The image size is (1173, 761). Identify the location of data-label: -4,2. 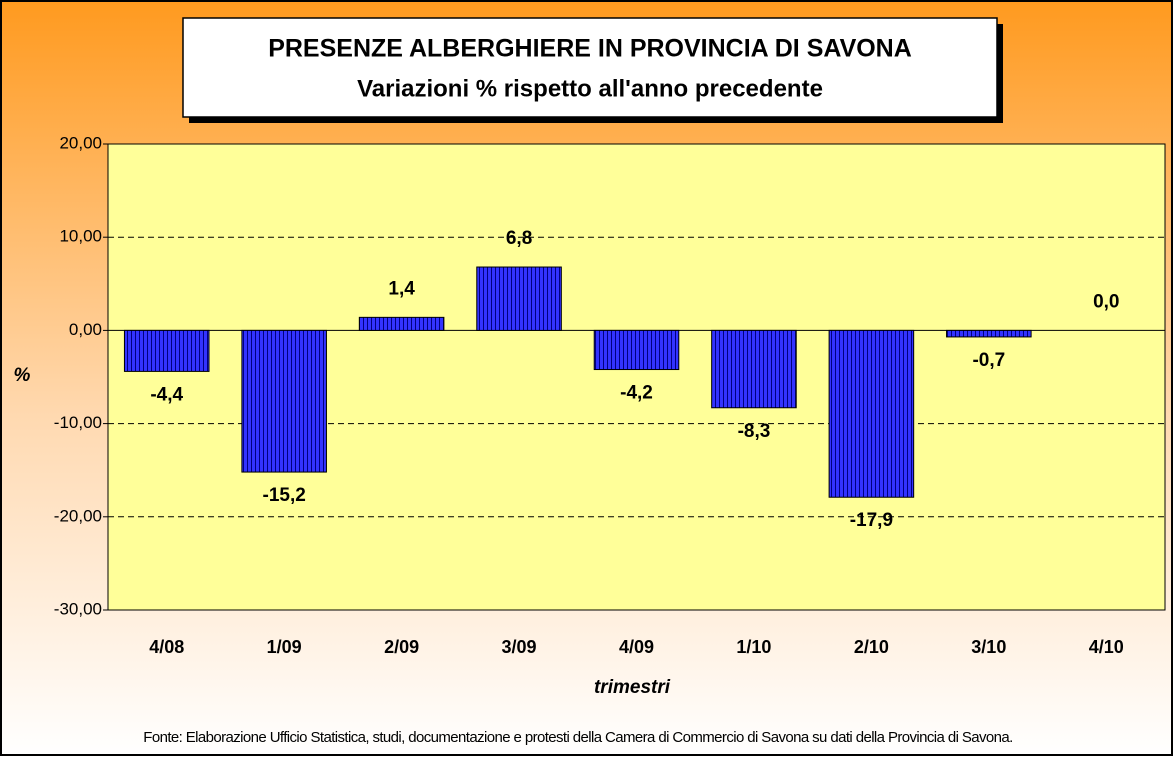
(636, 393).